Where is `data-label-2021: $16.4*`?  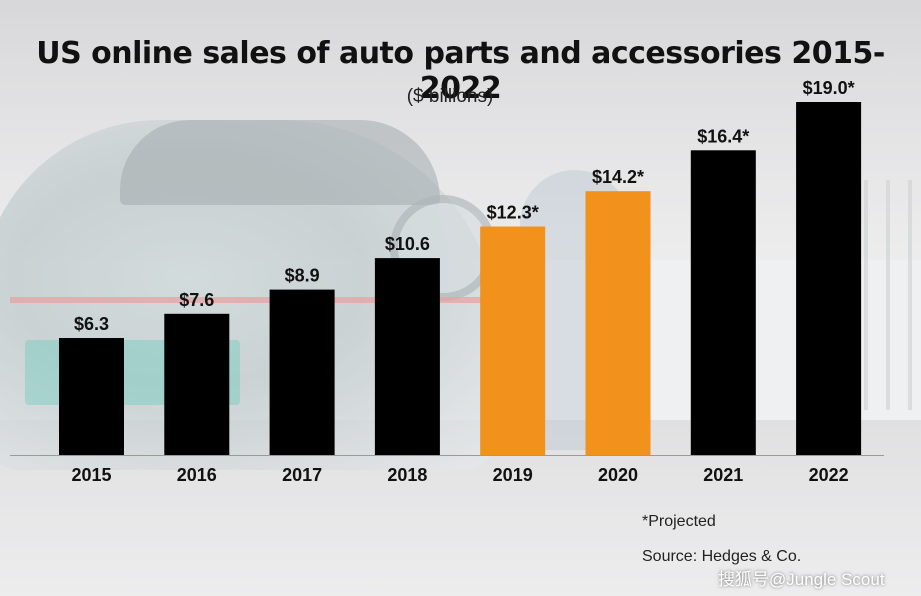
data-label-2021: $16.4* is located at coordinates (723, 136).